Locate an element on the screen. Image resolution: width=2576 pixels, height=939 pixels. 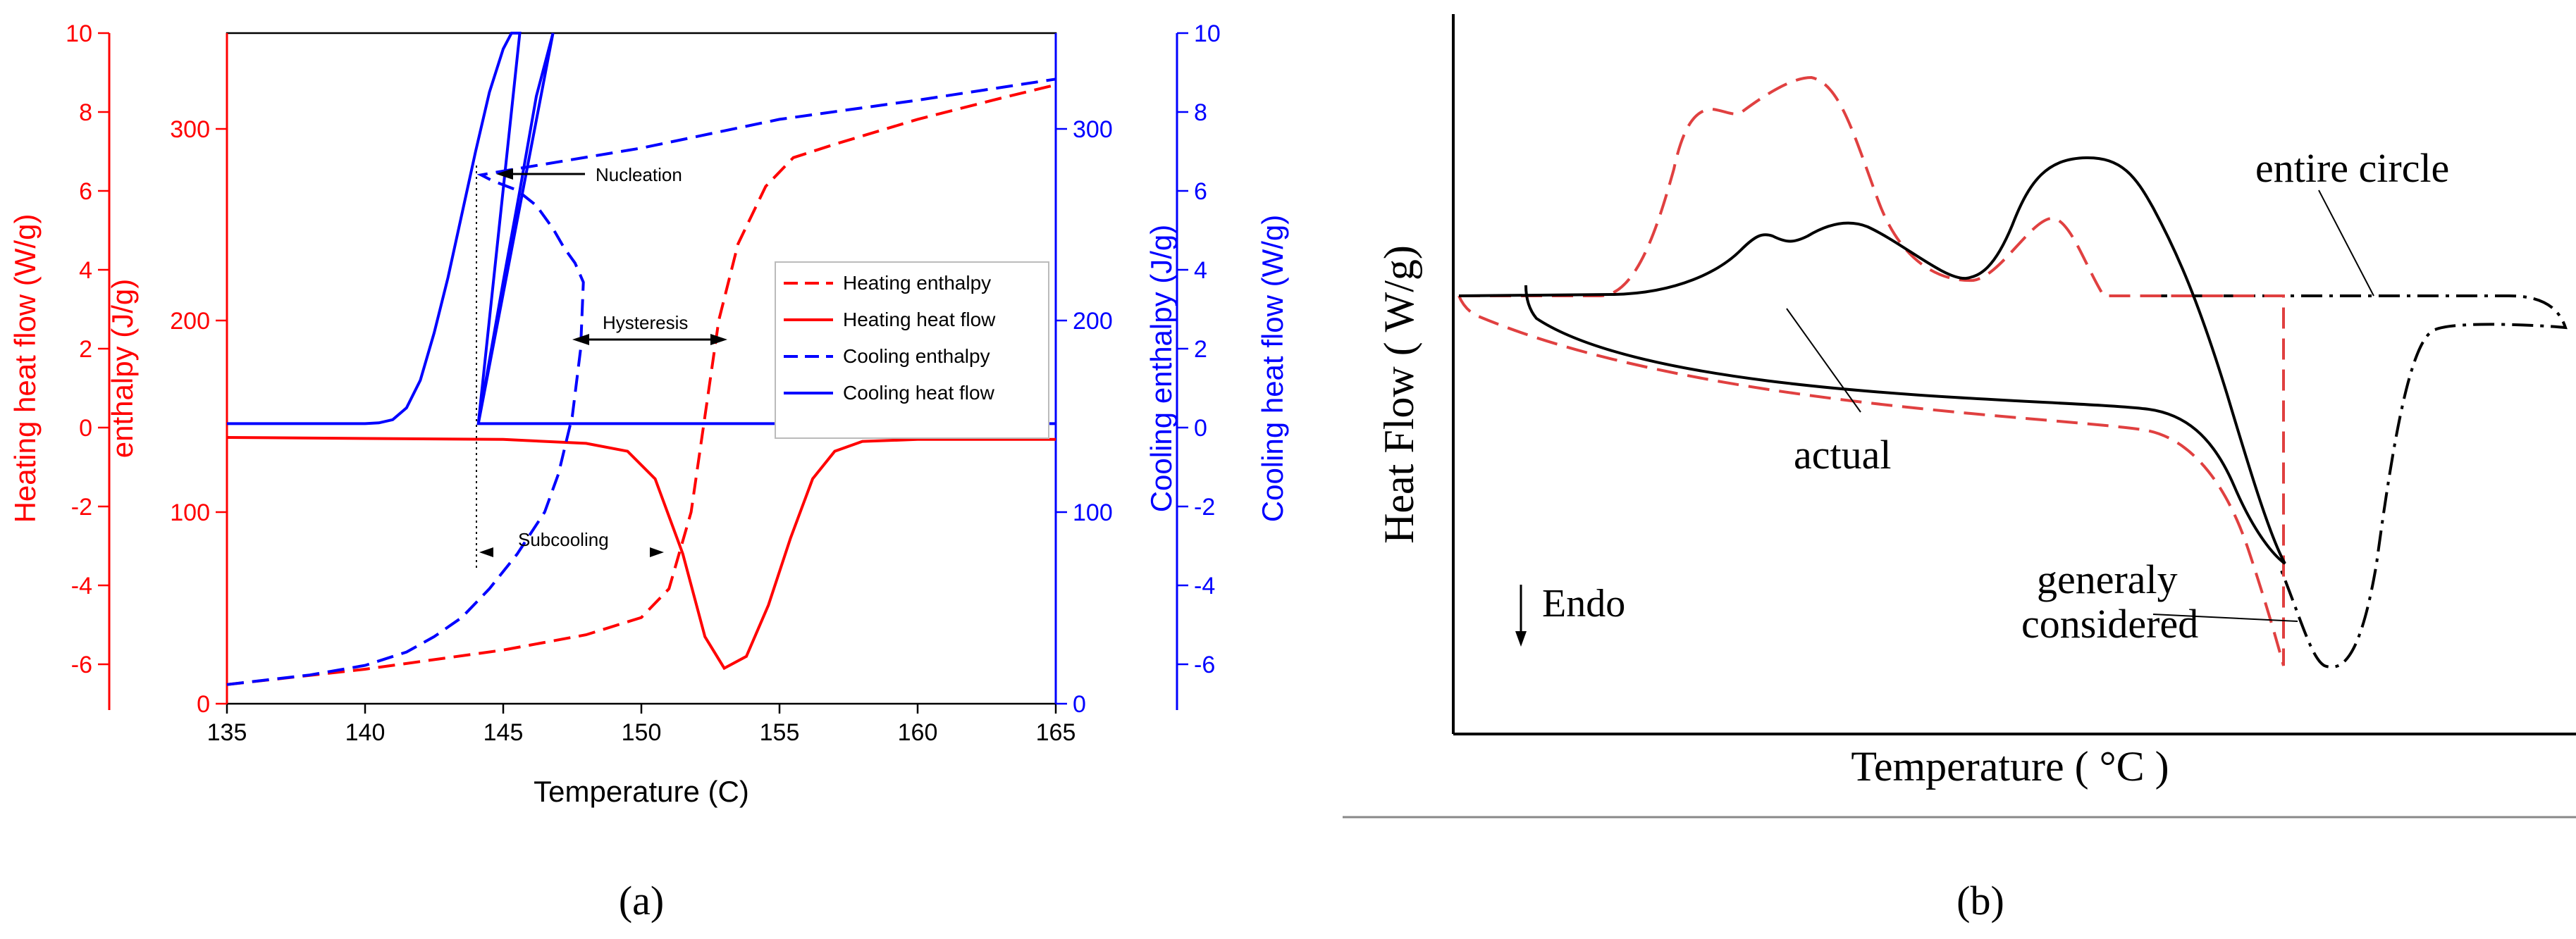
cooling-heat-flow-axis-title: Cooling heat flow (W/g) is located at coordinates (1272, 369).